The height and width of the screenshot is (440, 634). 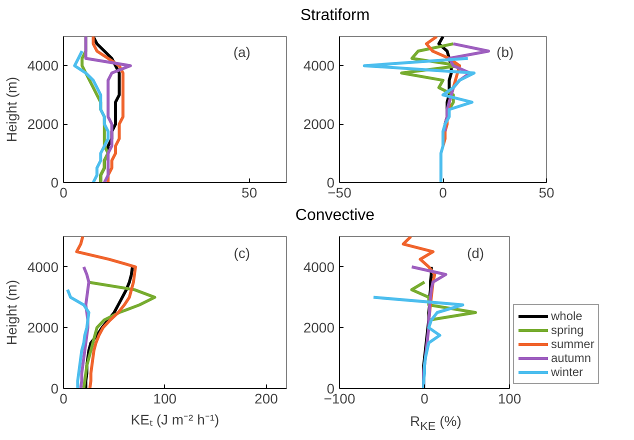 What do you see at coordinates (567, 330) in the screenshot?
I see `legend-label: spring` at bounding box center [567, 330].